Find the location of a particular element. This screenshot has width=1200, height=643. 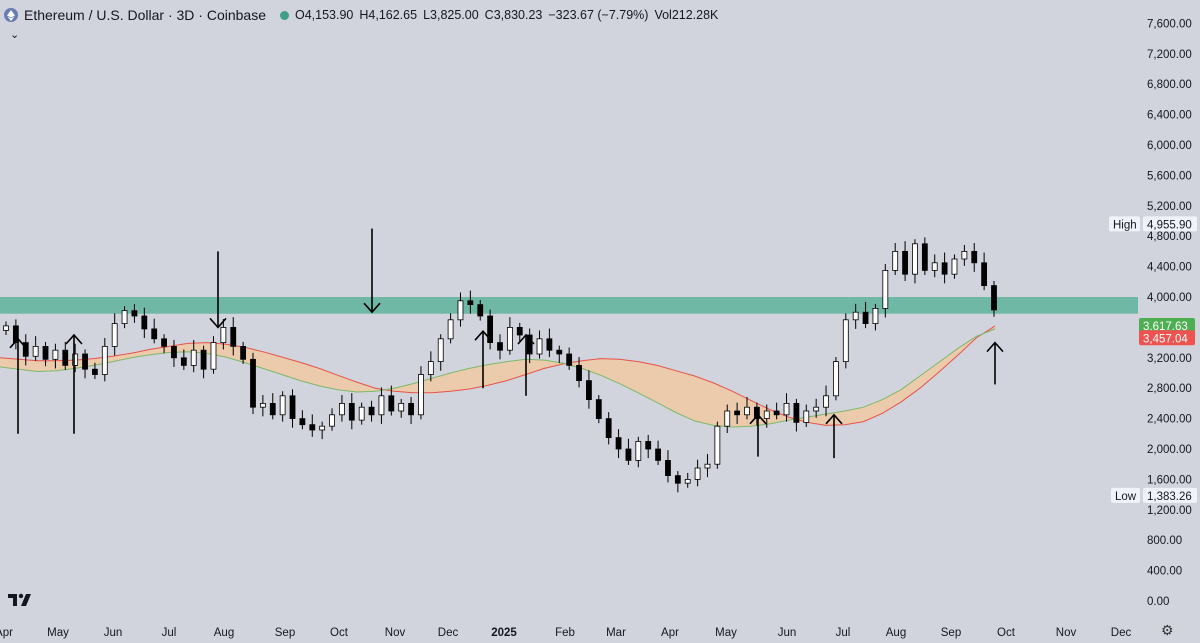

price-axis-label: 6,000.00 is located at coordinates (1169, 146).